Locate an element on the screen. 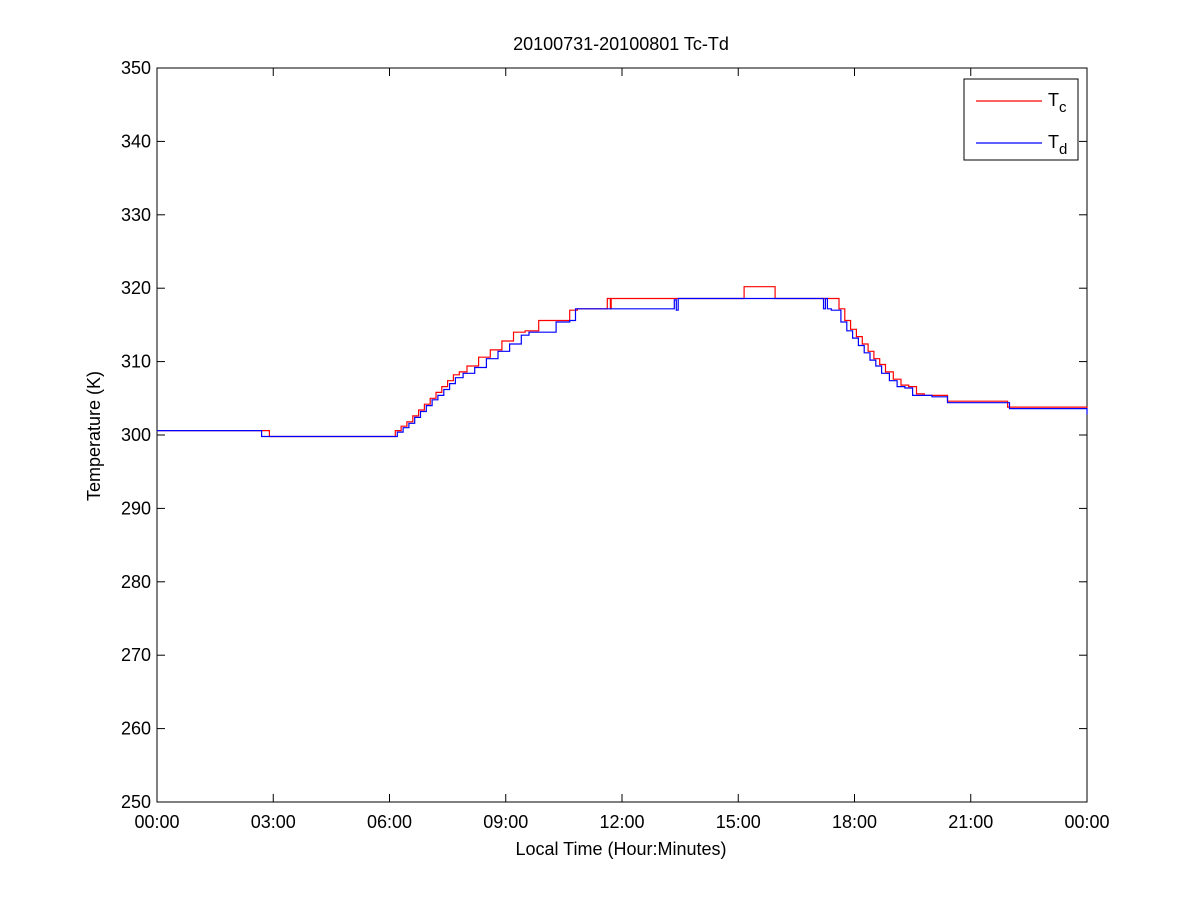  y-tick-label: 320 is located at coordinates (136, 288).